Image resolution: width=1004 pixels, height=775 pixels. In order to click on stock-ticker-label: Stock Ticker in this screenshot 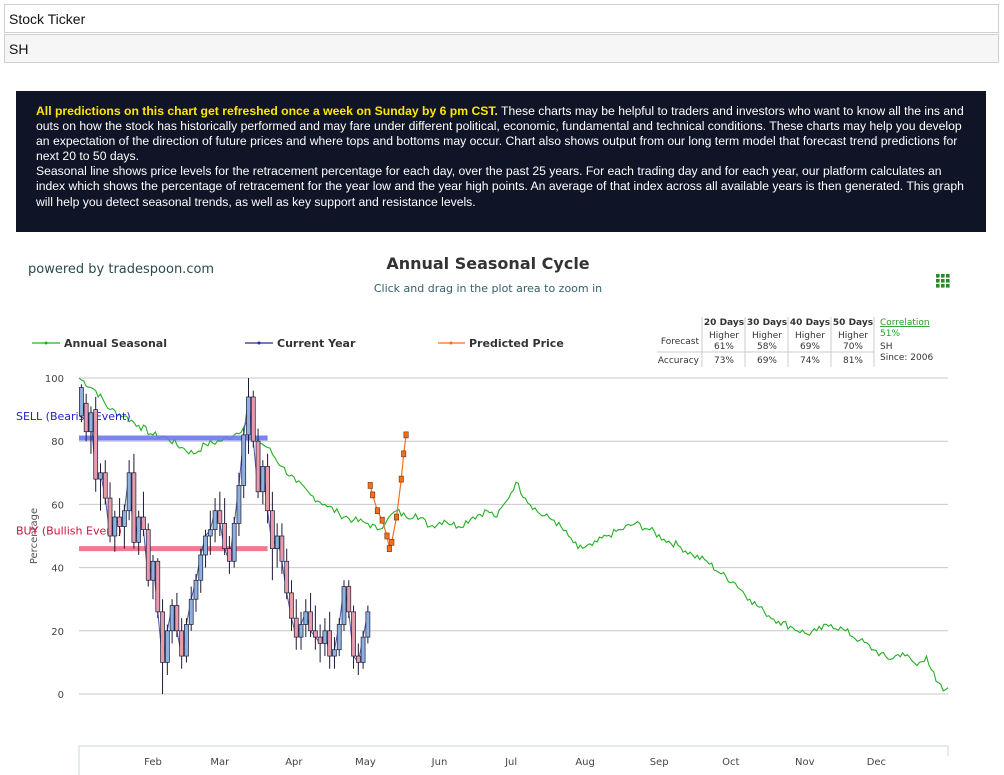, I will do `click(501, 18)`.